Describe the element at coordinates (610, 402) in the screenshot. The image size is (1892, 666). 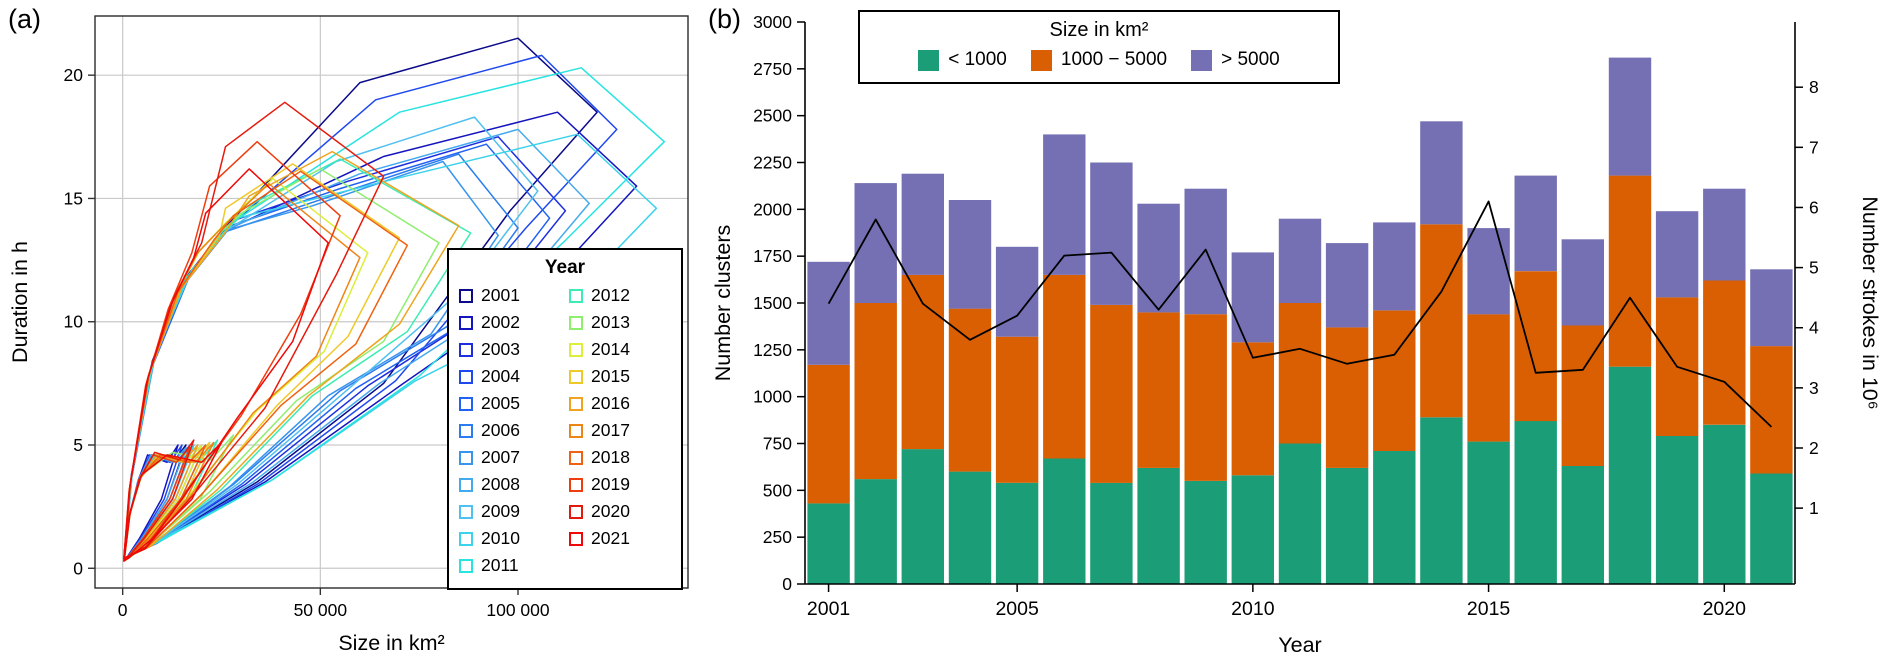
I see `year-legend-label: 2016` at that location.